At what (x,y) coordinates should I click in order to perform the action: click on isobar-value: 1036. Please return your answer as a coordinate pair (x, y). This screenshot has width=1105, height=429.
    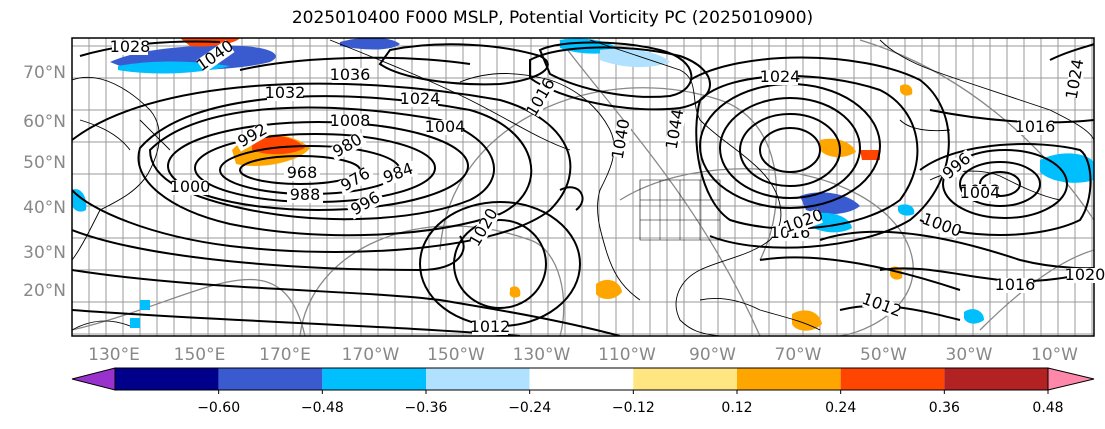
    Looking at the image, I should click on (350, 74).